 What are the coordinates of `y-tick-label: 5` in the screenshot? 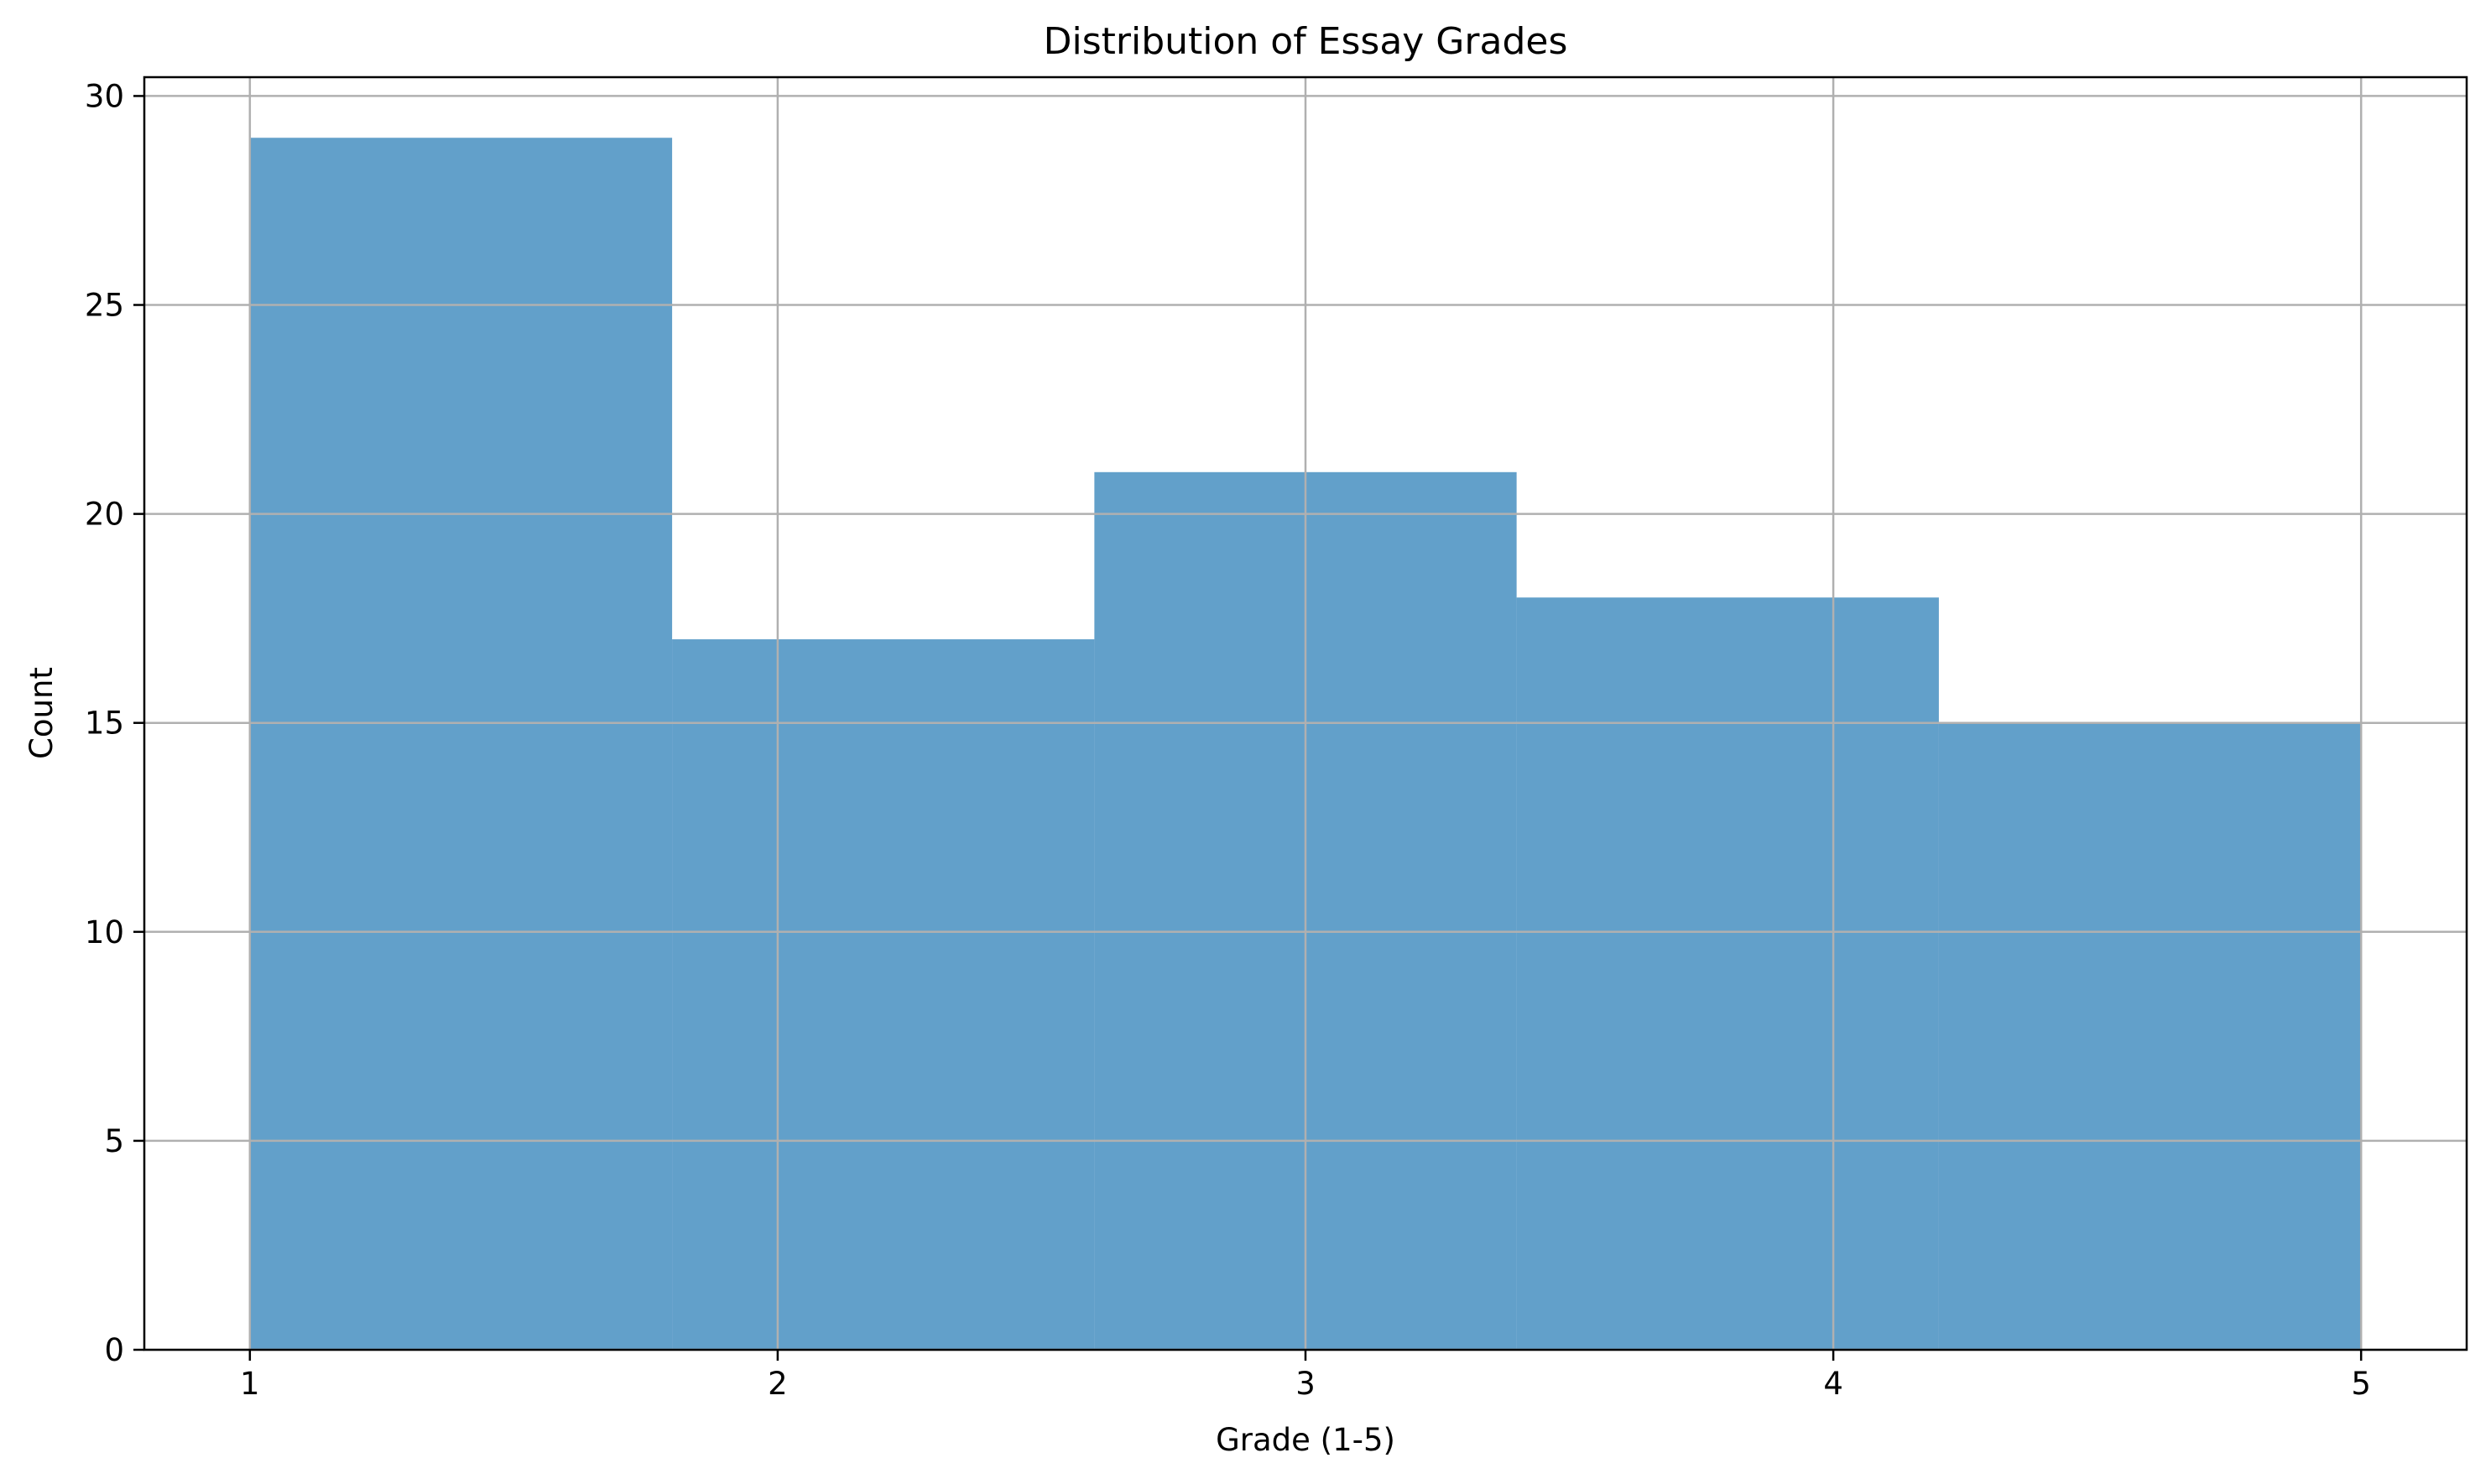 It's located at (114, 1141).